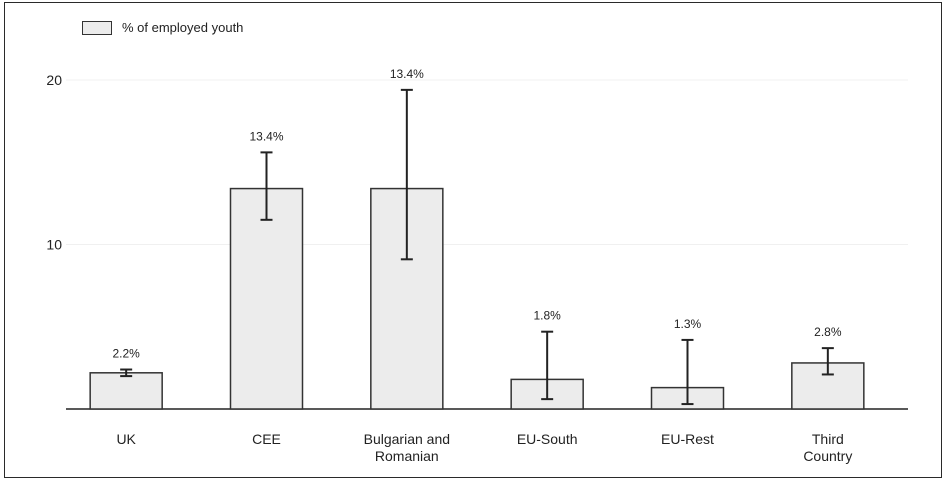 Image resolution: width=946 pixels, height=480 pixels. Describe the element at coordinates (407, 456) in the screenshot. I see `x-tick-label: Romanian` at that location.